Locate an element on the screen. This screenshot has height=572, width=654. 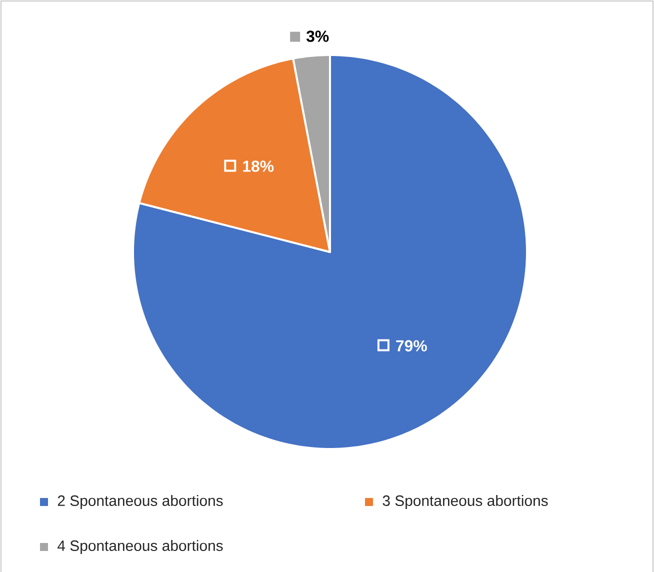
data-label: 18% is located at coordinates (258, 166).